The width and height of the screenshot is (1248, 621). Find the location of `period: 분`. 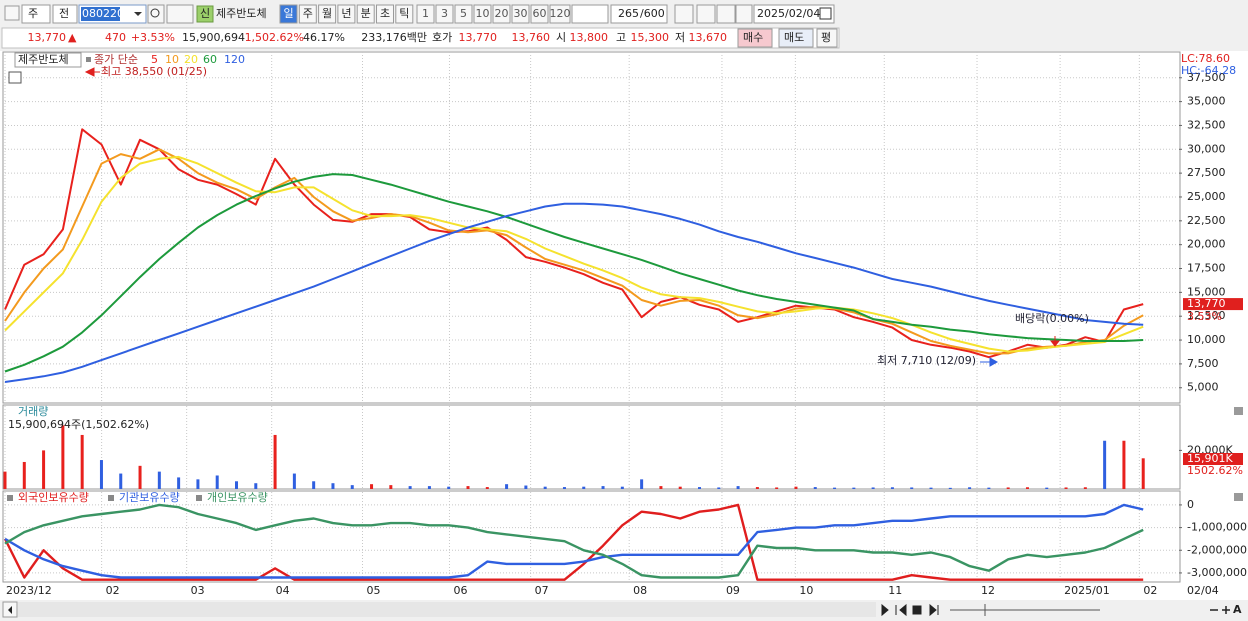

period: 분 is located at coordinates (366, 13).